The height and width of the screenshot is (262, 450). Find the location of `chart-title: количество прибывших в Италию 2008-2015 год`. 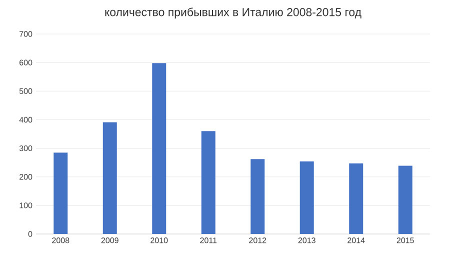

chart-title: количество прибывших в Италию 2008-2015 год is located at coordinates (233, 13).